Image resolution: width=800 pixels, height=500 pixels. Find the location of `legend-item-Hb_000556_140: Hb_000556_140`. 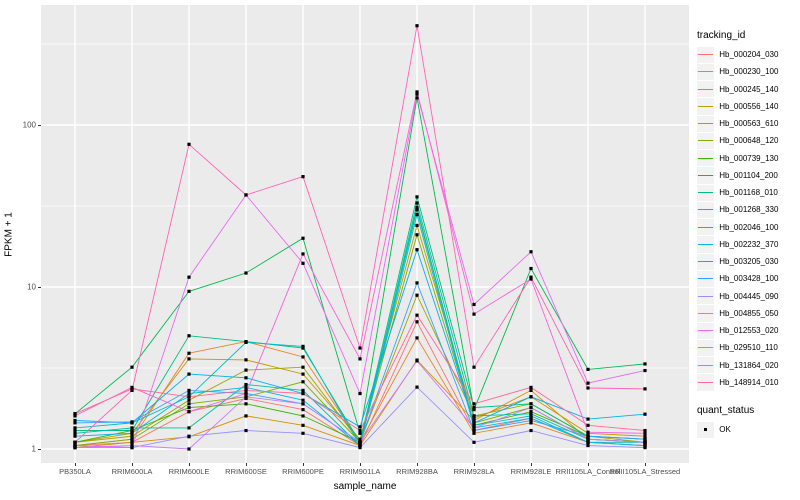

legend-item-Hb_000556_140: Hb_000556_140 is located at coordinates (747, 106).